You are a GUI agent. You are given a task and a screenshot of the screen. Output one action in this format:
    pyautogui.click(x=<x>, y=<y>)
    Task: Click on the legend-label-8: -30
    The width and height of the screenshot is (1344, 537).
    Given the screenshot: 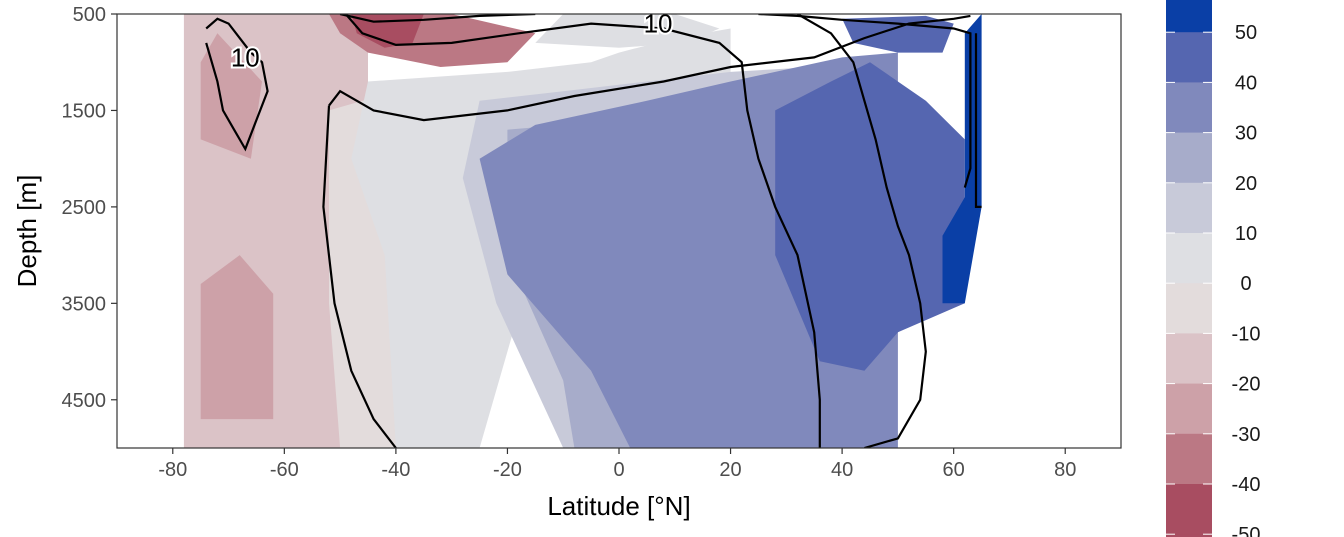 What is the action you would take?
    pyautogui.click(x=1246, y=435)
    